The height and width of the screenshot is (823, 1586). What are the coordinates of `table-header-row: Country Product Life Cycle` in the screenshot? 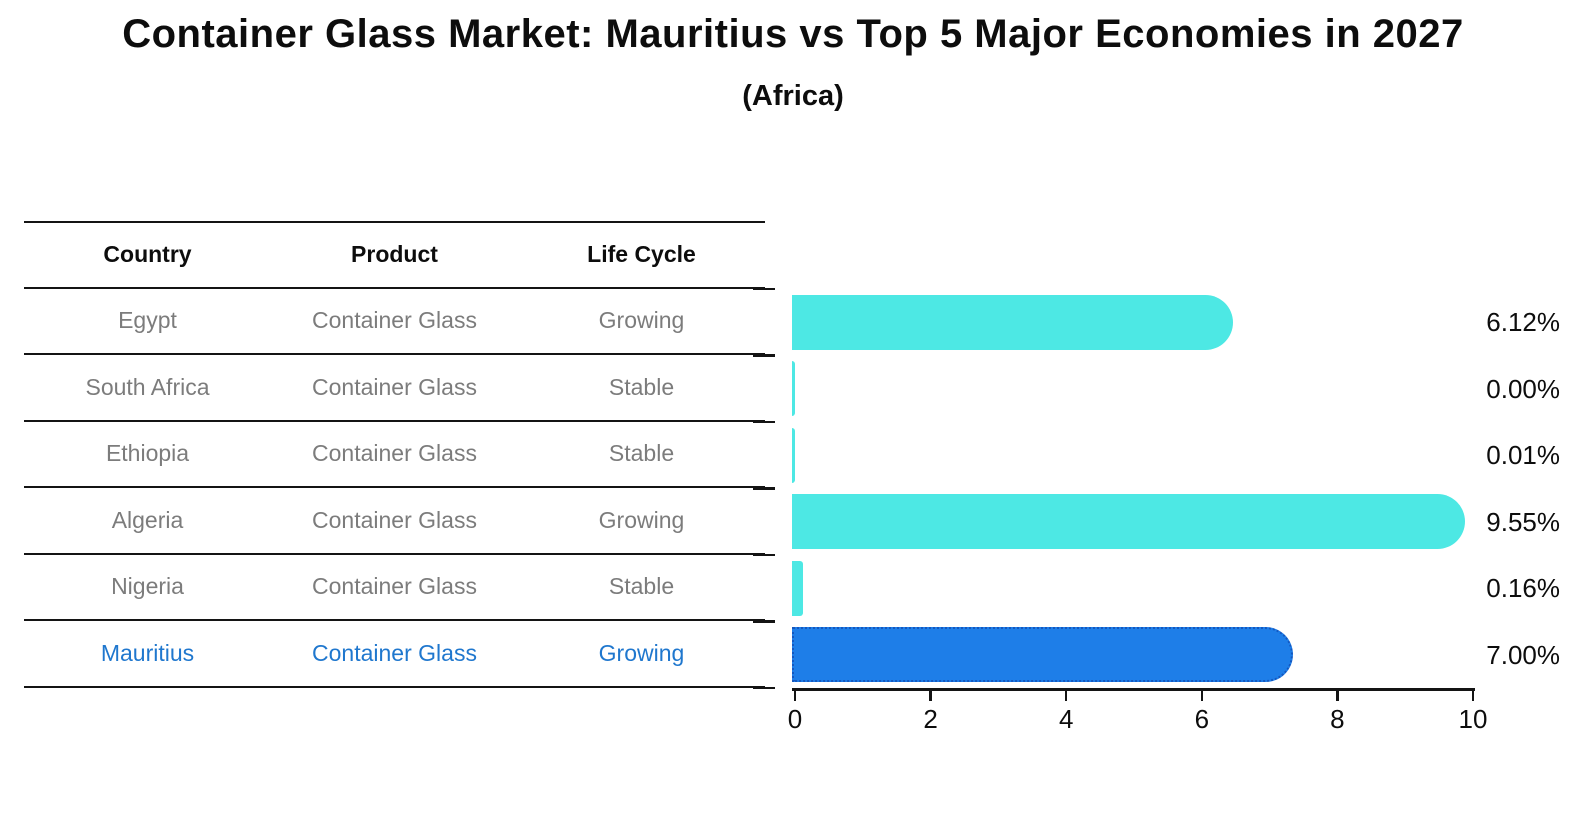 It's located at (394, 256).